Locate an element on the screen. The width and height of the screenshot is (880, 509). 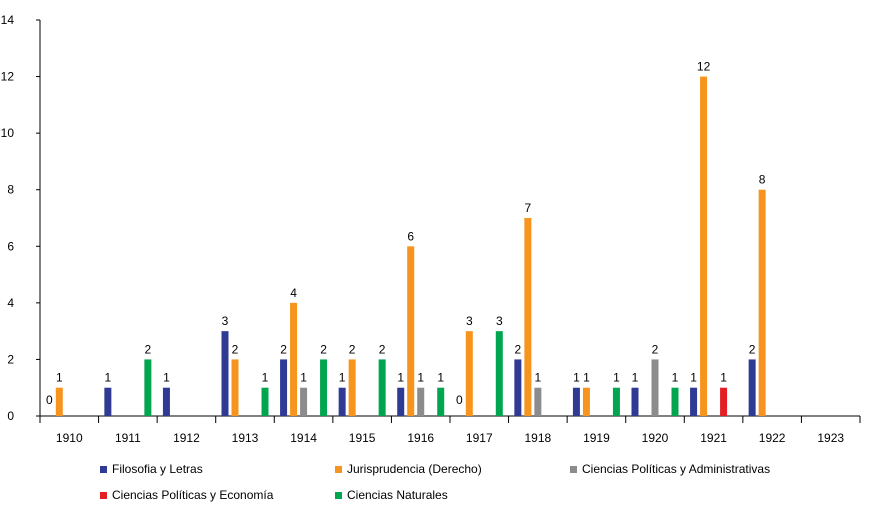
x-tick-label: 1910 is located at coordinates (69, 438).